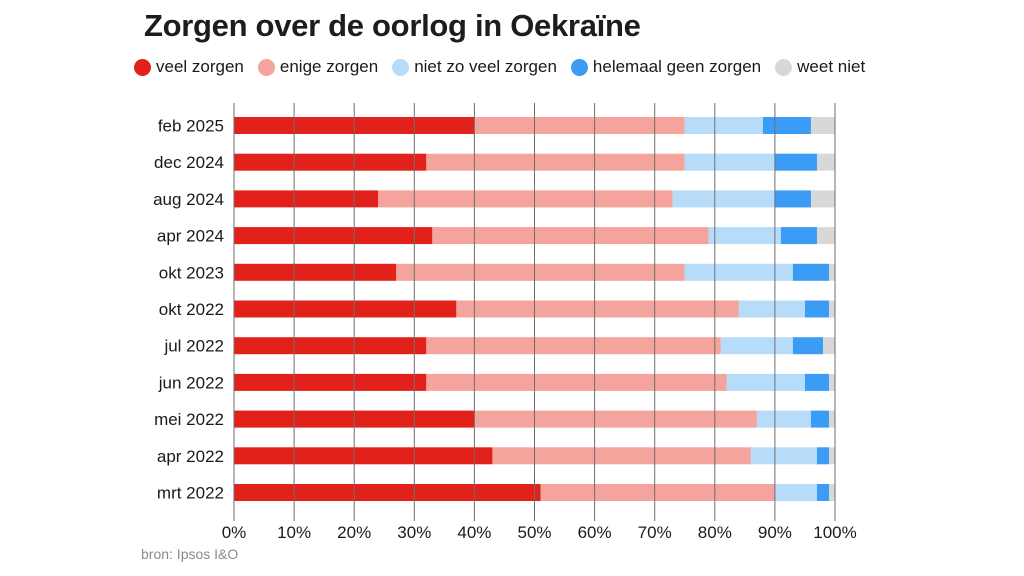 The height and width of the screenshot is (576, 1024). What do you see at coordinates (579, 67) in the screenshot?
I see `legend-swatch-helemaal-geen-zorgen` at bounding box center [579, 67].